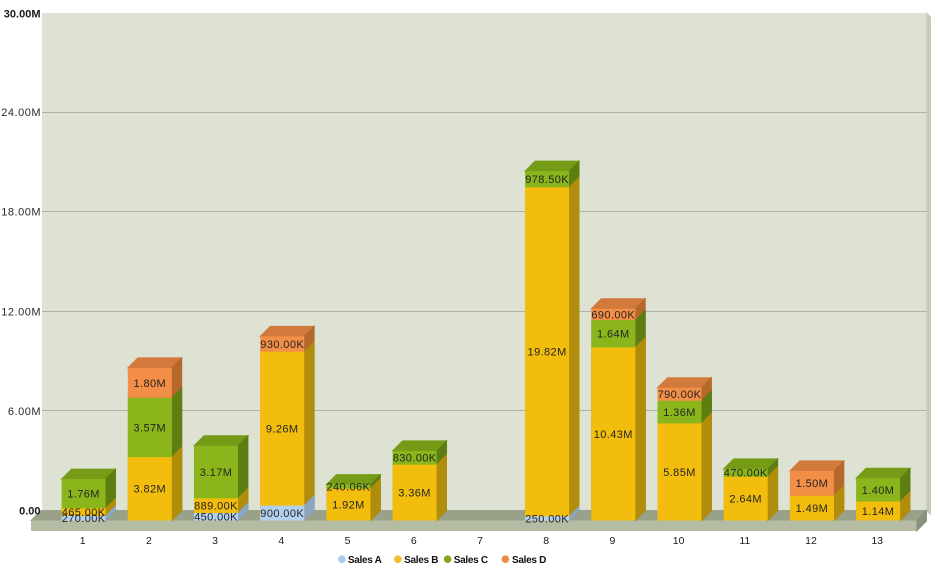 The image size is (940, 576). What do you see at coordinates (547, 519) in the screenshot?
I see `svg-text: 250.00K` at bounding box center [547, 519].